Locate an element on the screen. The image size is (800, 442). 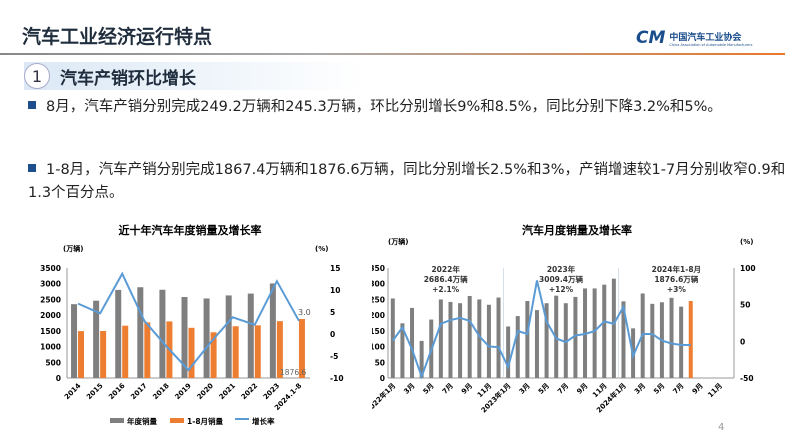
y2-tick-label: -50 is located at coordinates (747, 378).